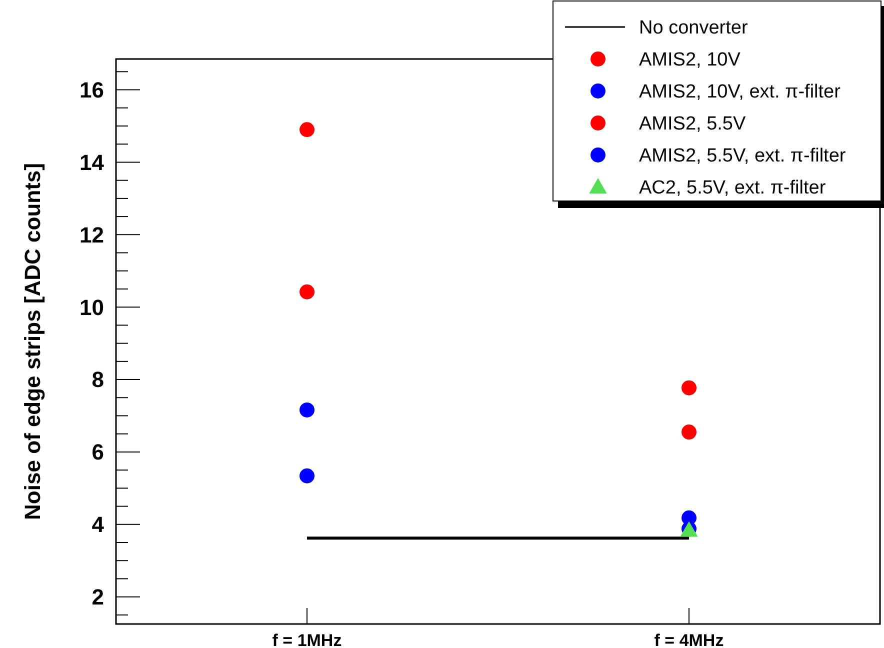 The image size is (884, 648). I want to click on y-tick-label: 12, so click(92, 235).